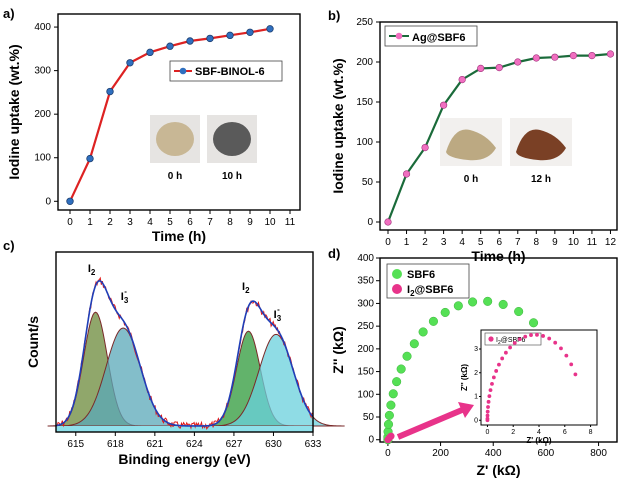 The height and width of the screenshot is (497, 631). Describe the element at coordinates (539, 377) in the screenshot. I see `inset-frame` at that location.